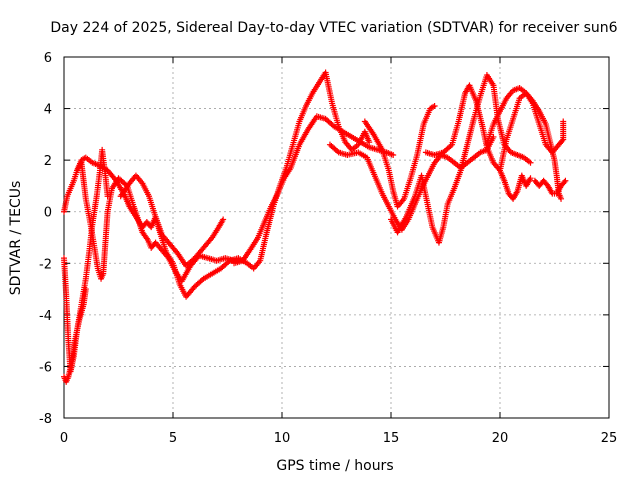  Describe the element at coordinates (550, 187) in the screenshot. I see `series-sat-m` at that location.